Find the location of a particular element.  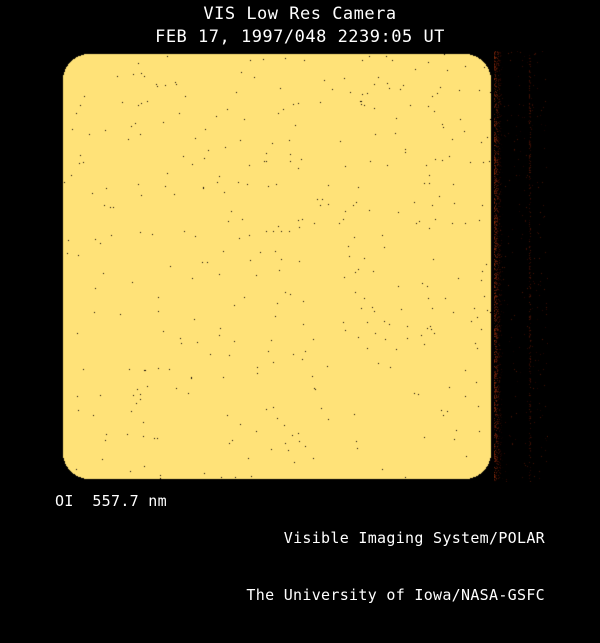

timestamp-label: FEB 17, 1997/048 2239:05 UT is located at coordinates (300, 37).